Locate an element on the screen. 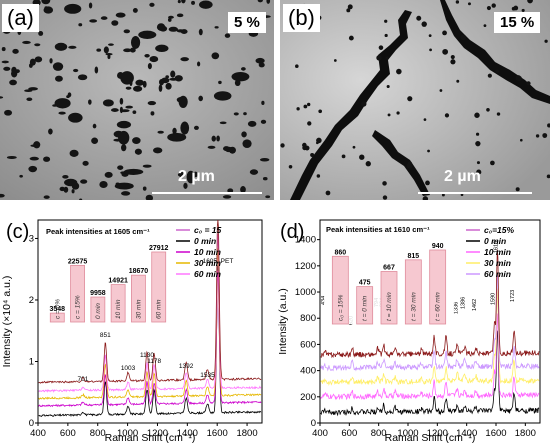  y-tick-label: 3 is located at coordinates (31, 238).